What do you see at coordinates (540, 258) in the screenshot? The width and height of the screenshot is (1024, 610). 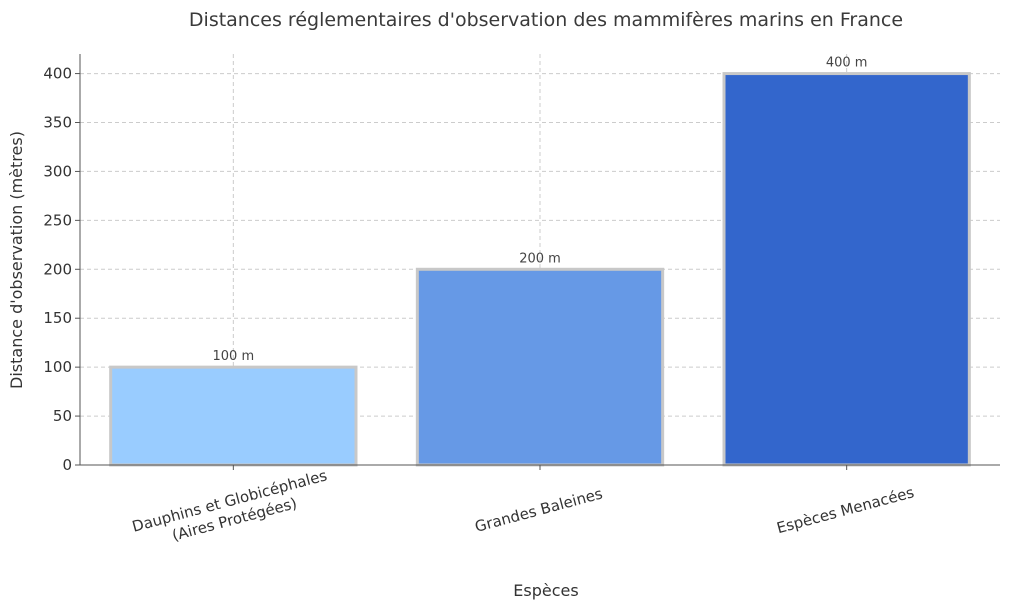 I see `bar-value-label: 200 m` at bounding box center [540, 258].